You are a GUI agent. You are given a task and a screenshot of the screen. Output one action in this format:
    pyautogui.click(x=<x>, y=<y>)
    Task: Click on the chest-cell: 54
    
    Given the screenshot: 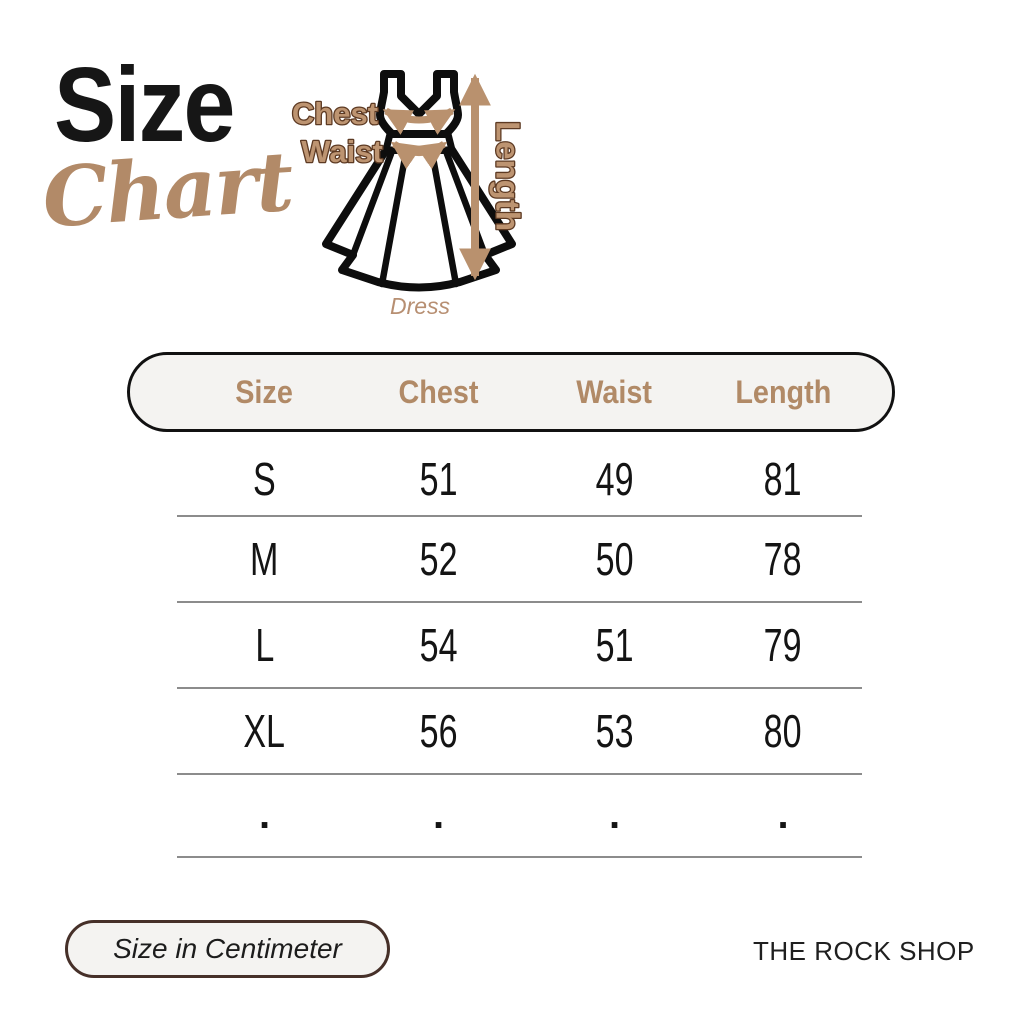 What is the action you would take?
    pyautogui.click(x=438, y=645)
    